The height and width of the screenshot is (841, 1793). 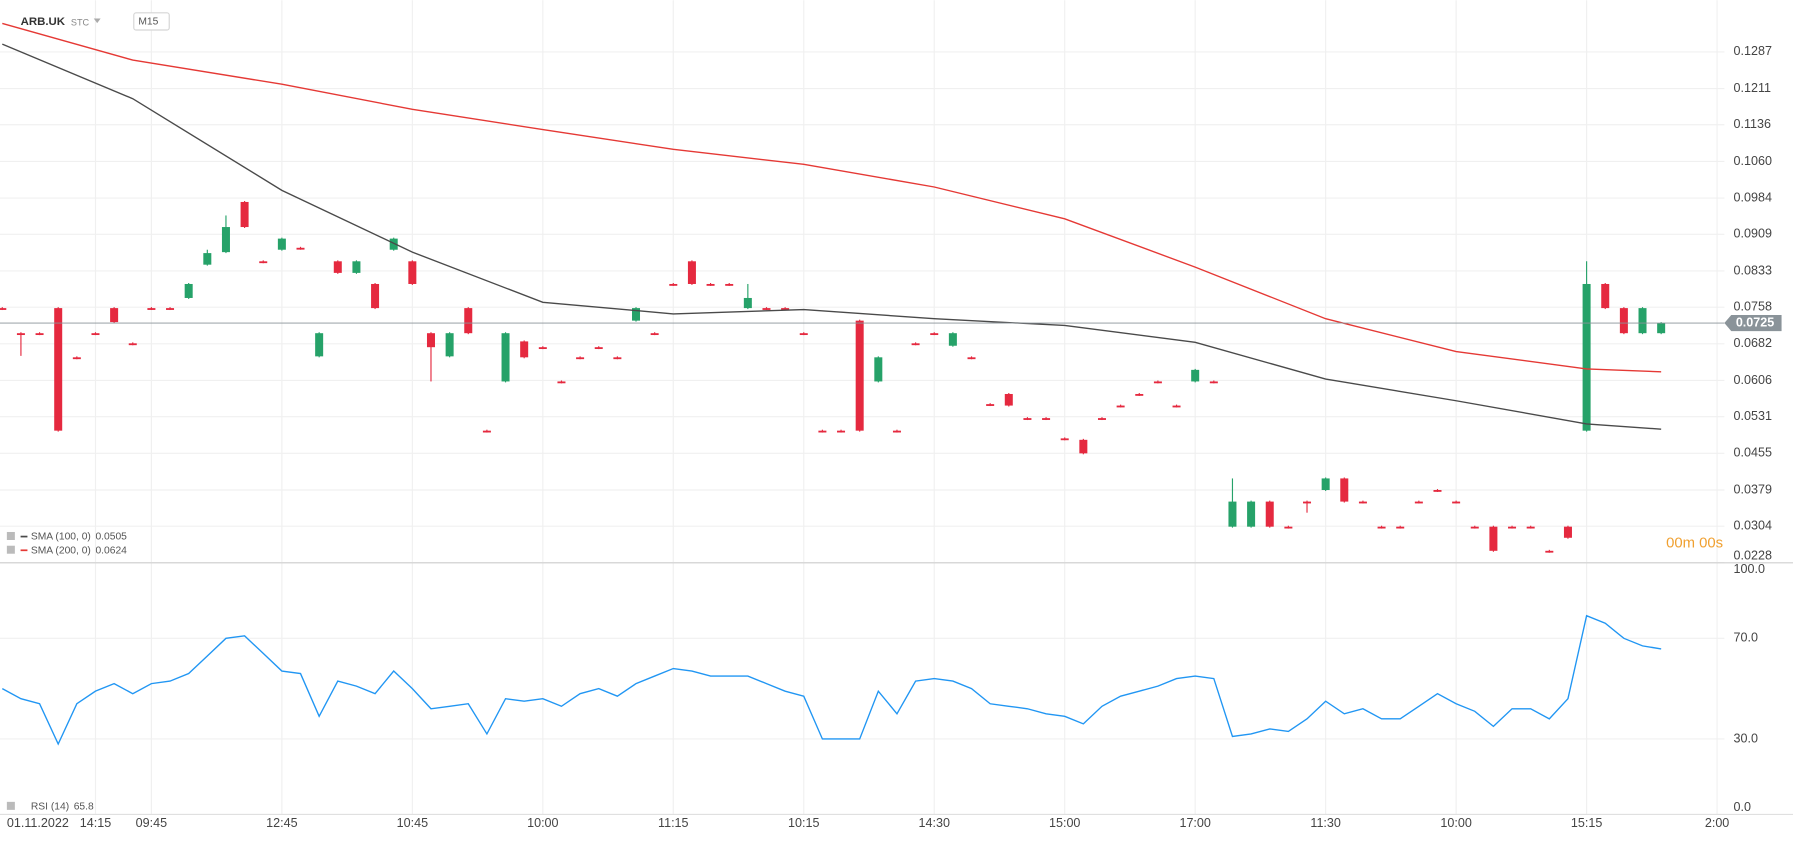 I want to click on interval-box, so click(x=151, y=21).